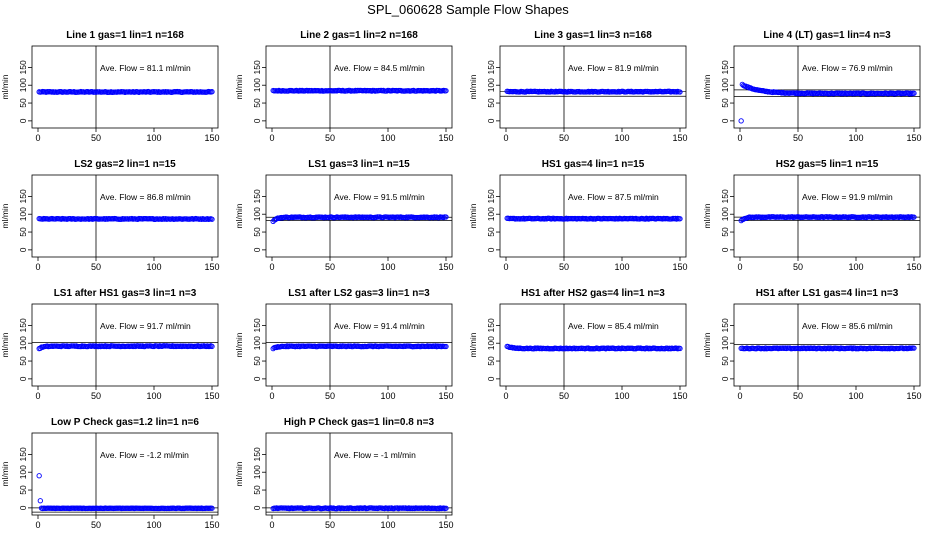  I want to click on average-flow-label: Ave. Flow = 81.1 ml/min, so click(145, 68).